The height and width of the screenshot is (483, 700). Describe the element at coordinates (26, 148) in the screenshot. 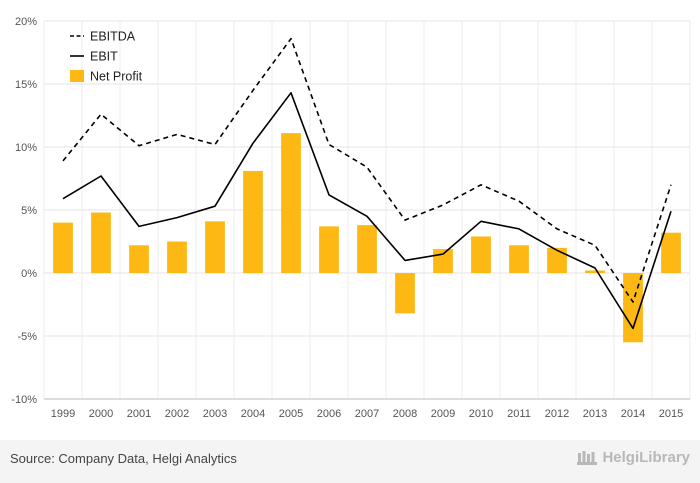

I see `y-tick-label: 10%` at that location.